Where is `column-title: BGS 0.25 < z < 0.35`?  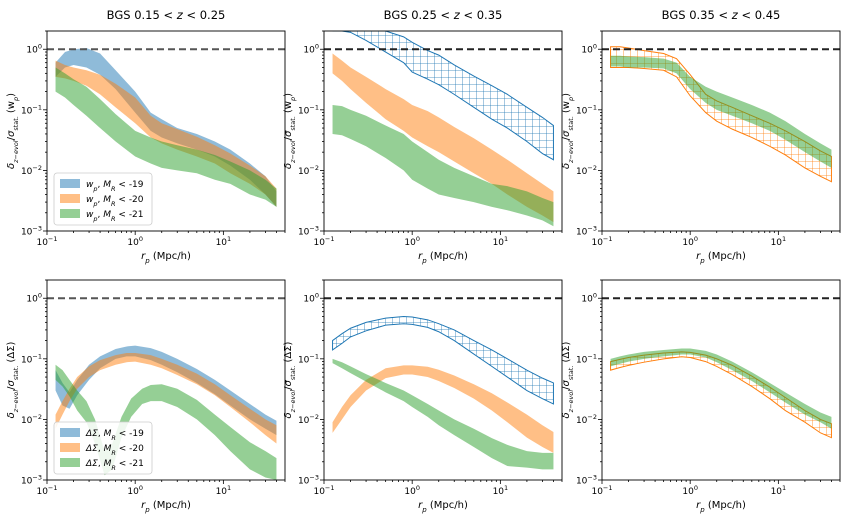 column-title: BGS 0.25 < z < 0.35 is located at coordinates (443, 15).